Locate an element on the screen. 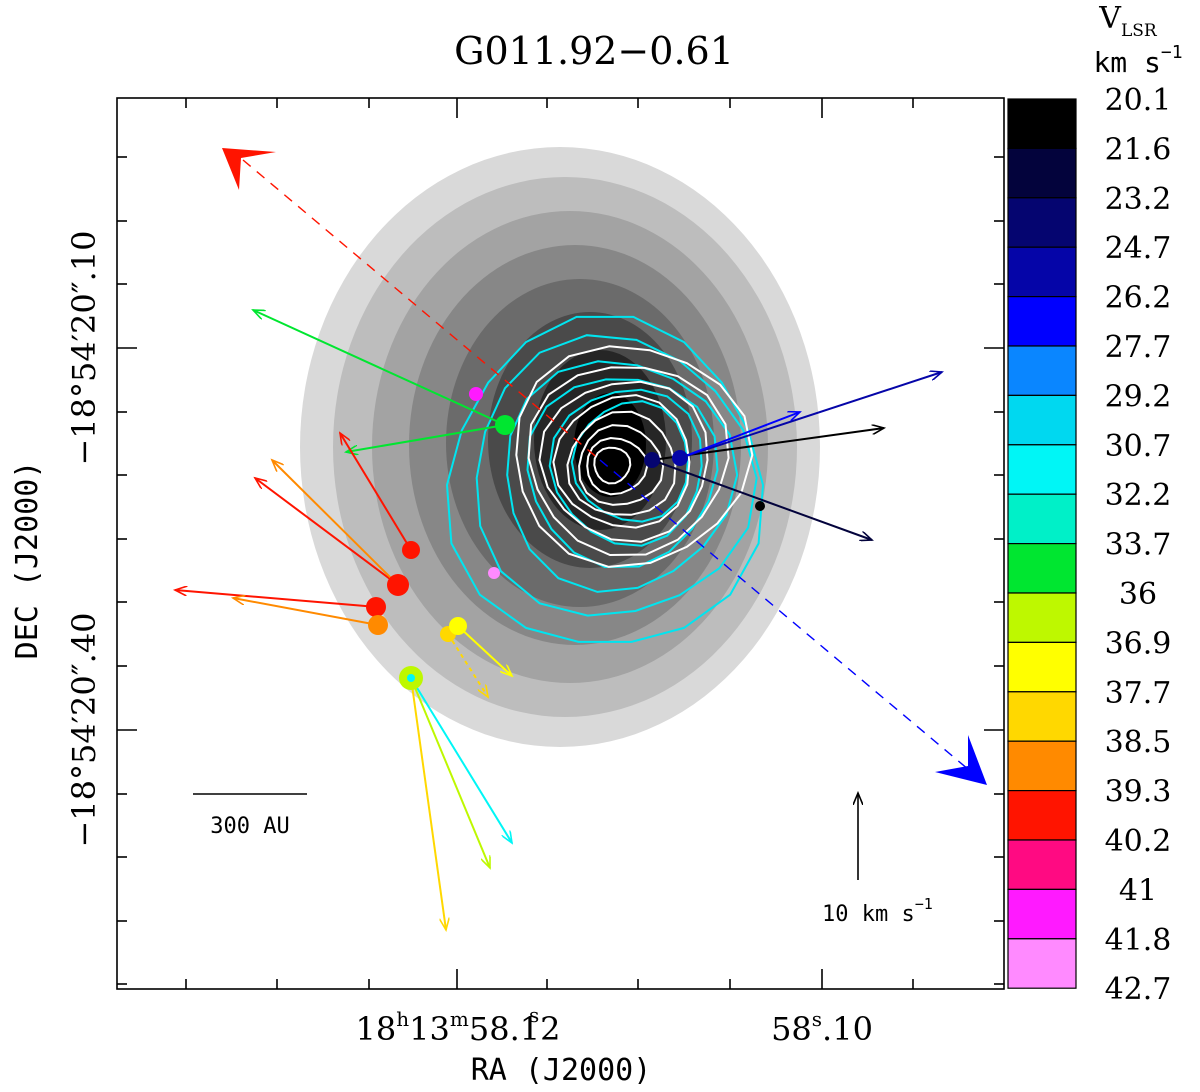 The width and height of the screenshot is (1200, 1092). redshifted-lobe-arrowhead is located at coordinates (249, 169).